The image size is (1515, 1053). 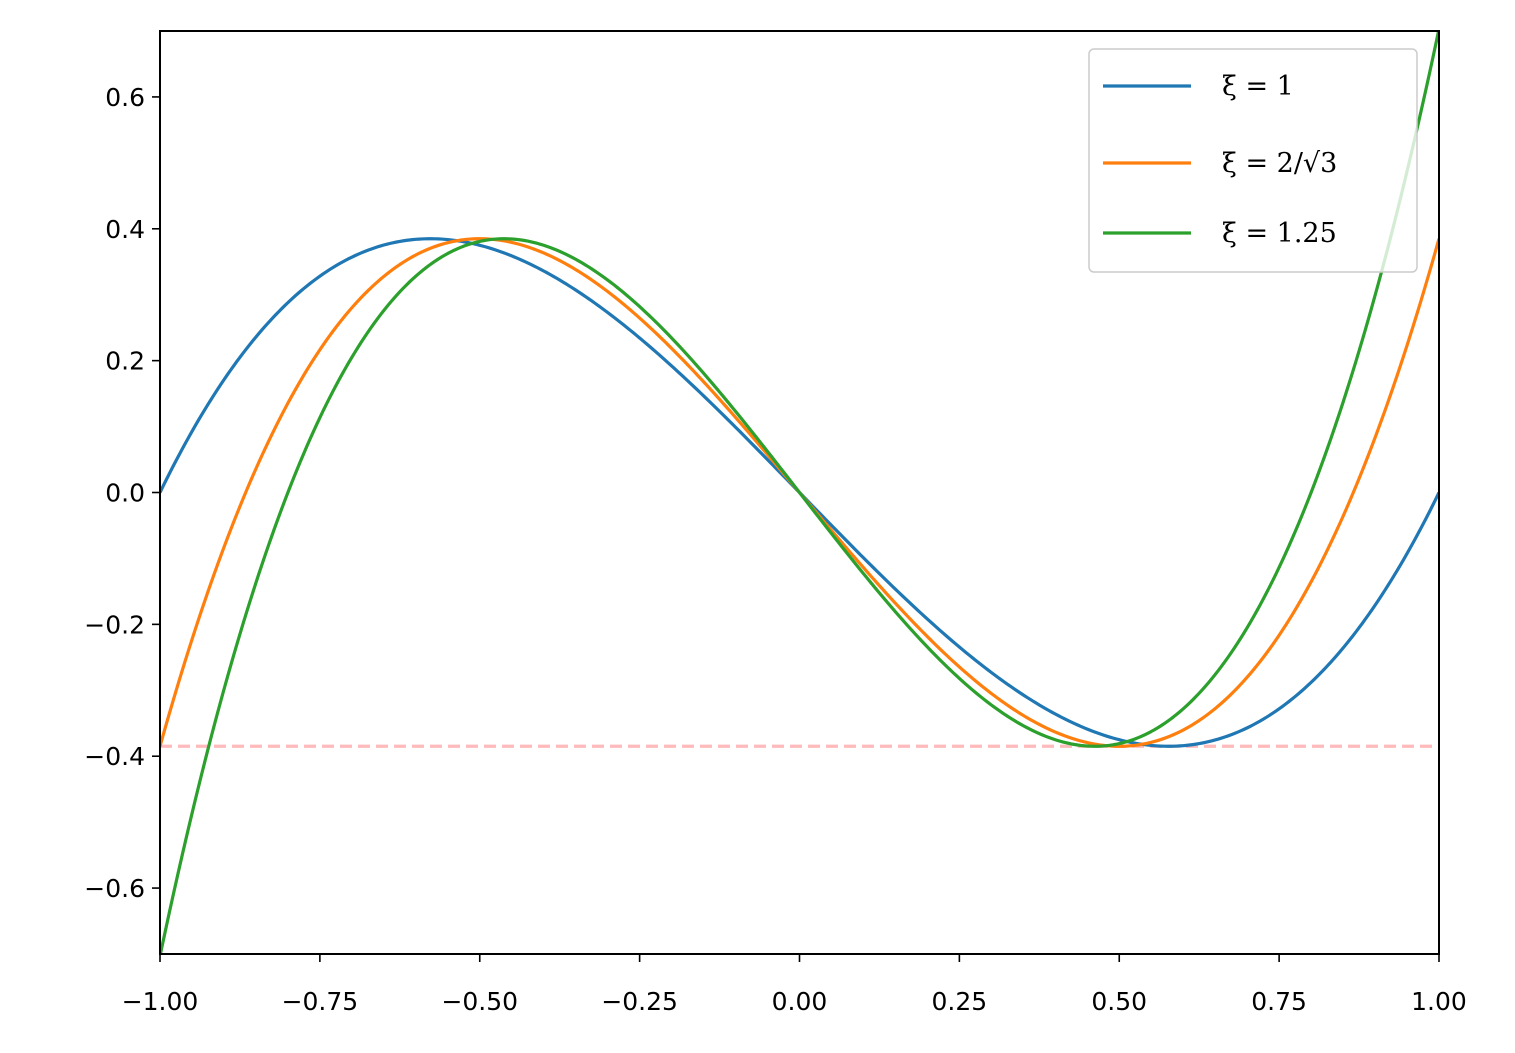 What do you see at coordinates (1119, 1001) in the screenshot?
I see `x-tick-label: 0.50` at bounding box center [1119, 1001].